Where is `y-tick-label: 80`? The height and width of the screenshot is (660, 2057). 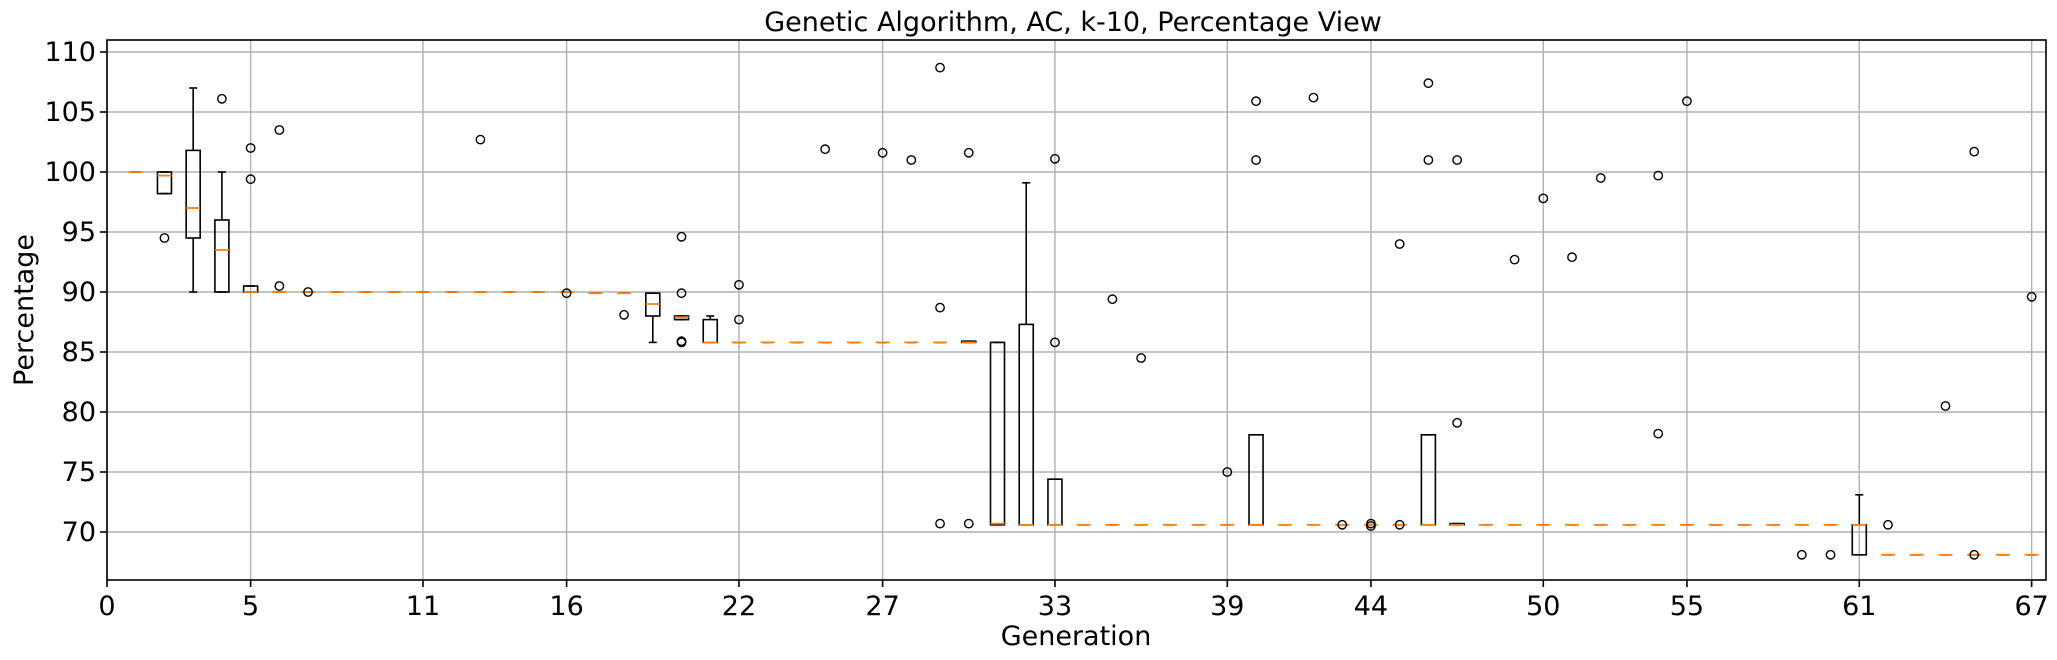 y-tick-label: 80 is located at coordinates (79, 412).